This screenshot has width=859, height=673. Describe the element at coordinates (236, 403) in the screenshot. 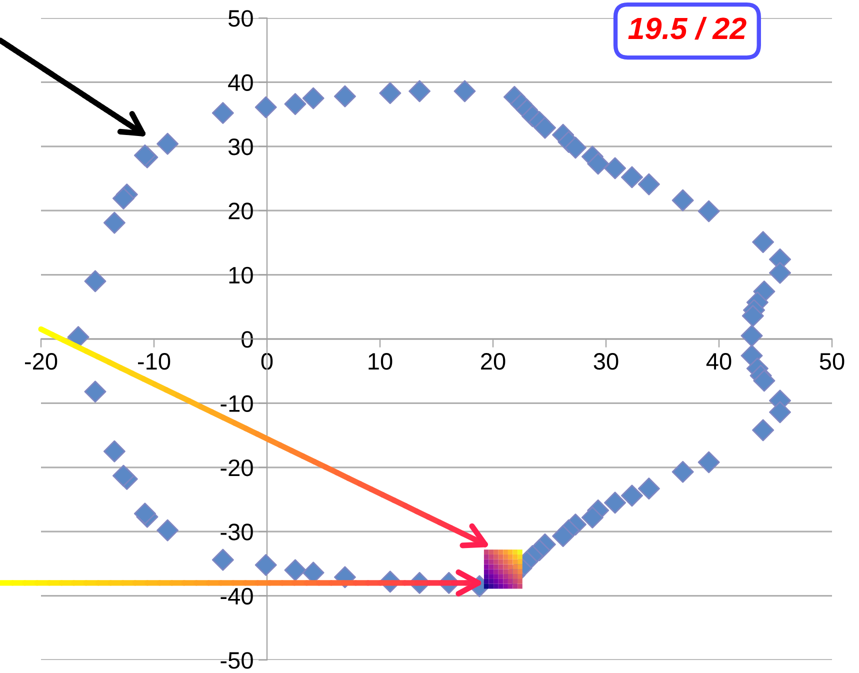

I see `y-tick-label: -10` at that location.